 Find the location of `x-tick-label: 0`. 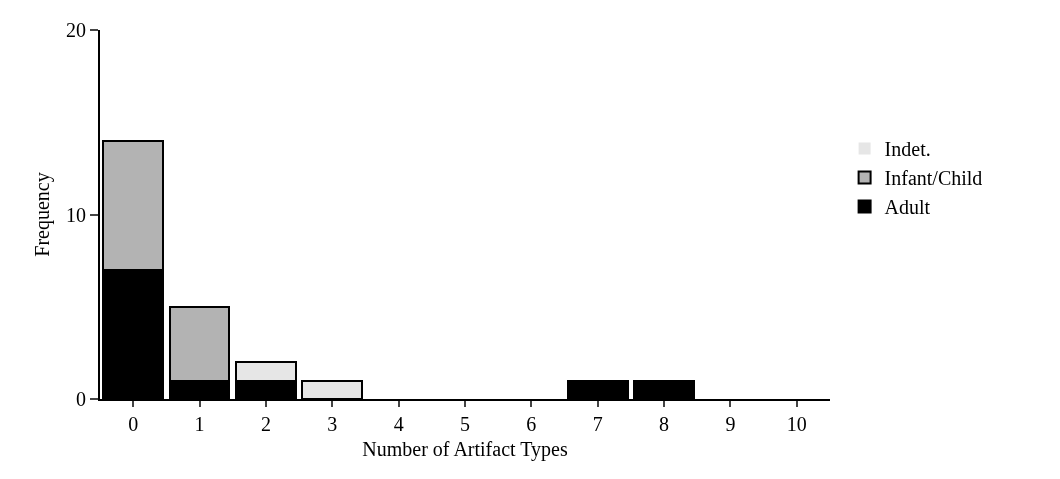

x-tick-label: 0 is located at coordinates (133, 424).